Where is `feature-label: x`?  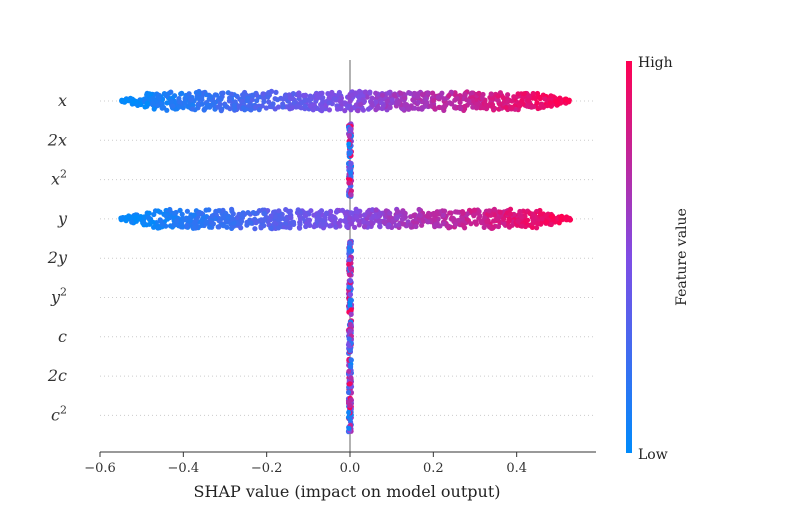 feature-label: x is located at coordinates (62, 100).